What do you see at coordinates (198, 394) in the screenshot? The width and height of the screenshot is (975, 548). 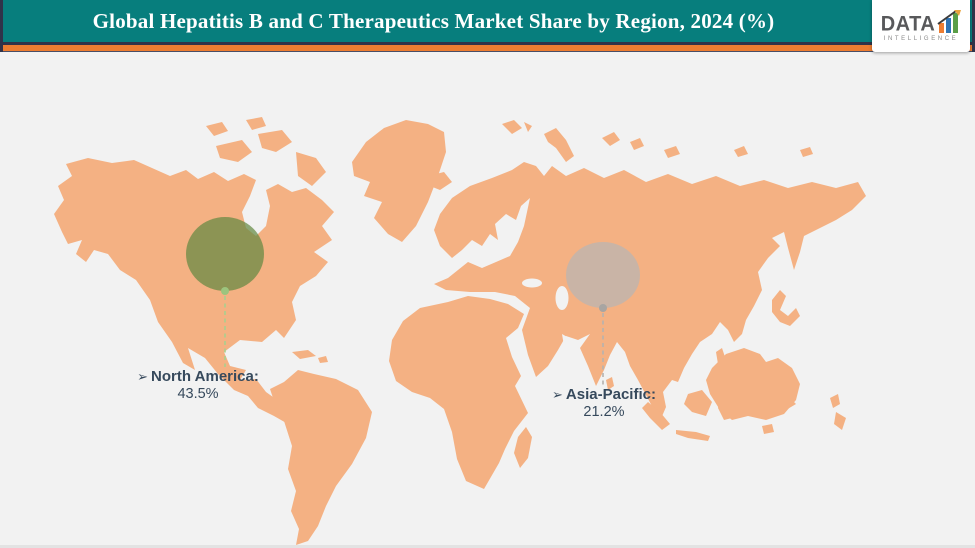 I see `north-america-value: 43.5%` at bounding box center [198, 394].